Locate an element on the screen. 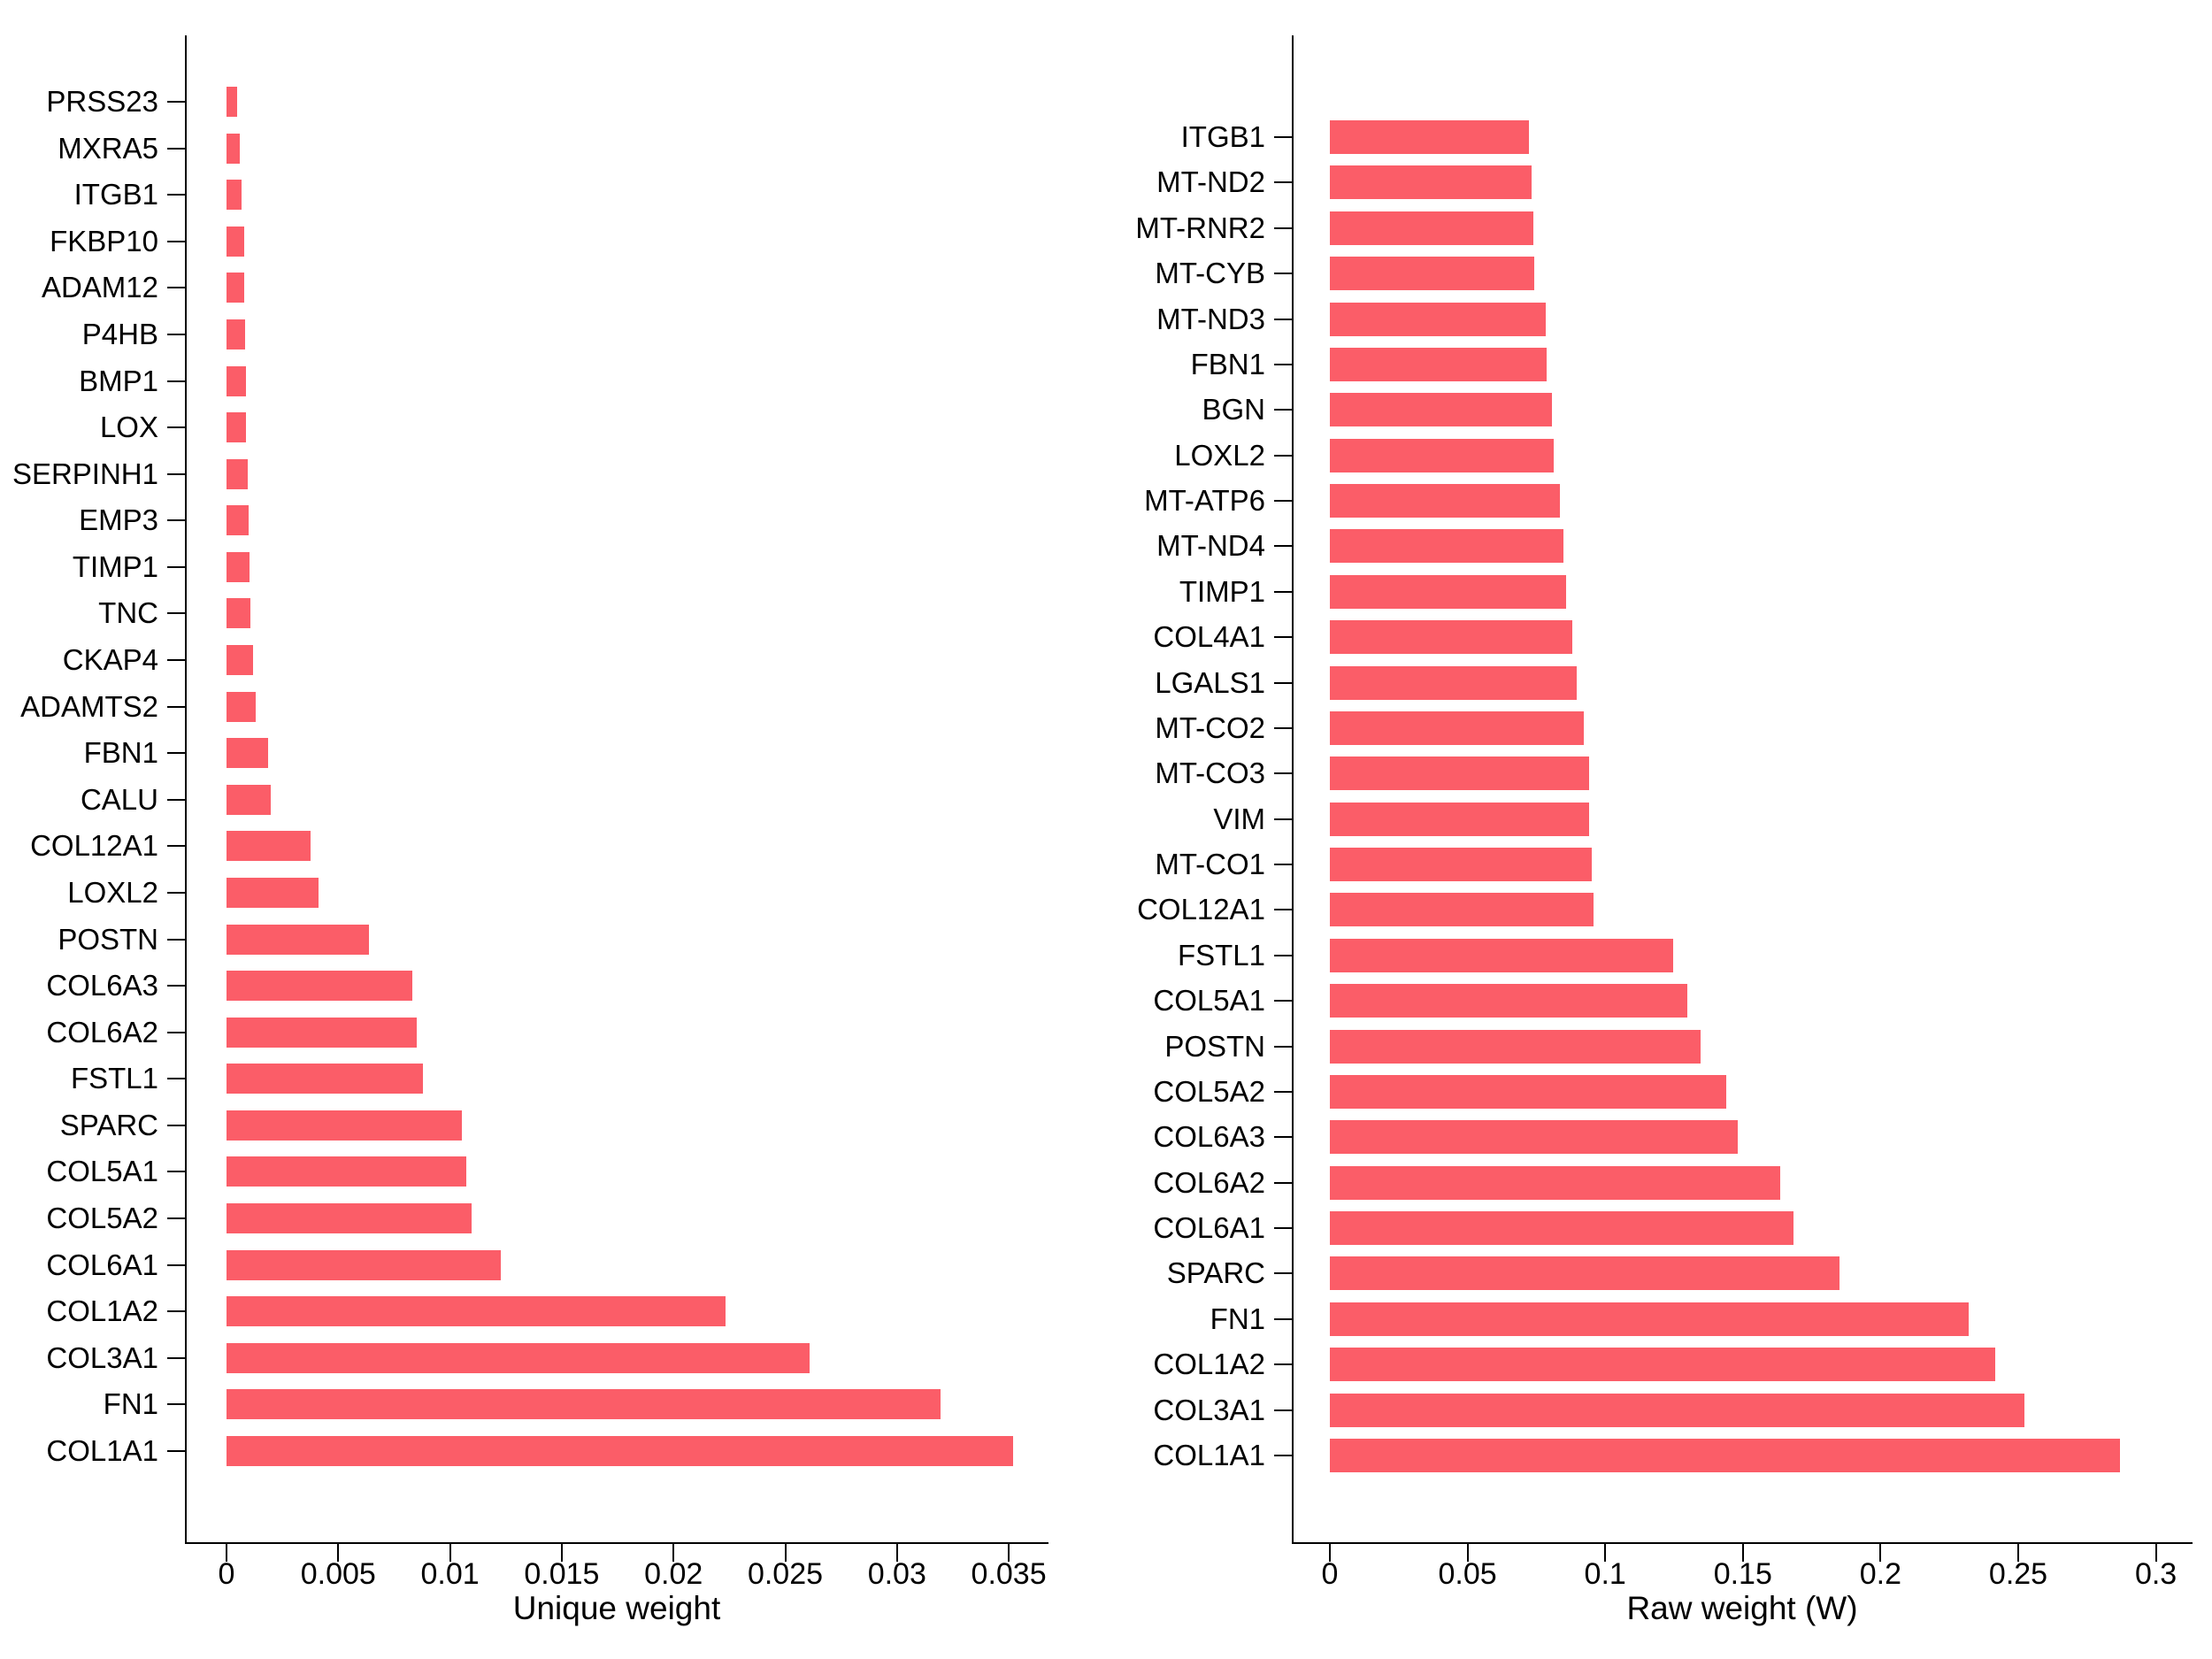  y-tick-label: EMP3 is located at coordinates (119, 520).